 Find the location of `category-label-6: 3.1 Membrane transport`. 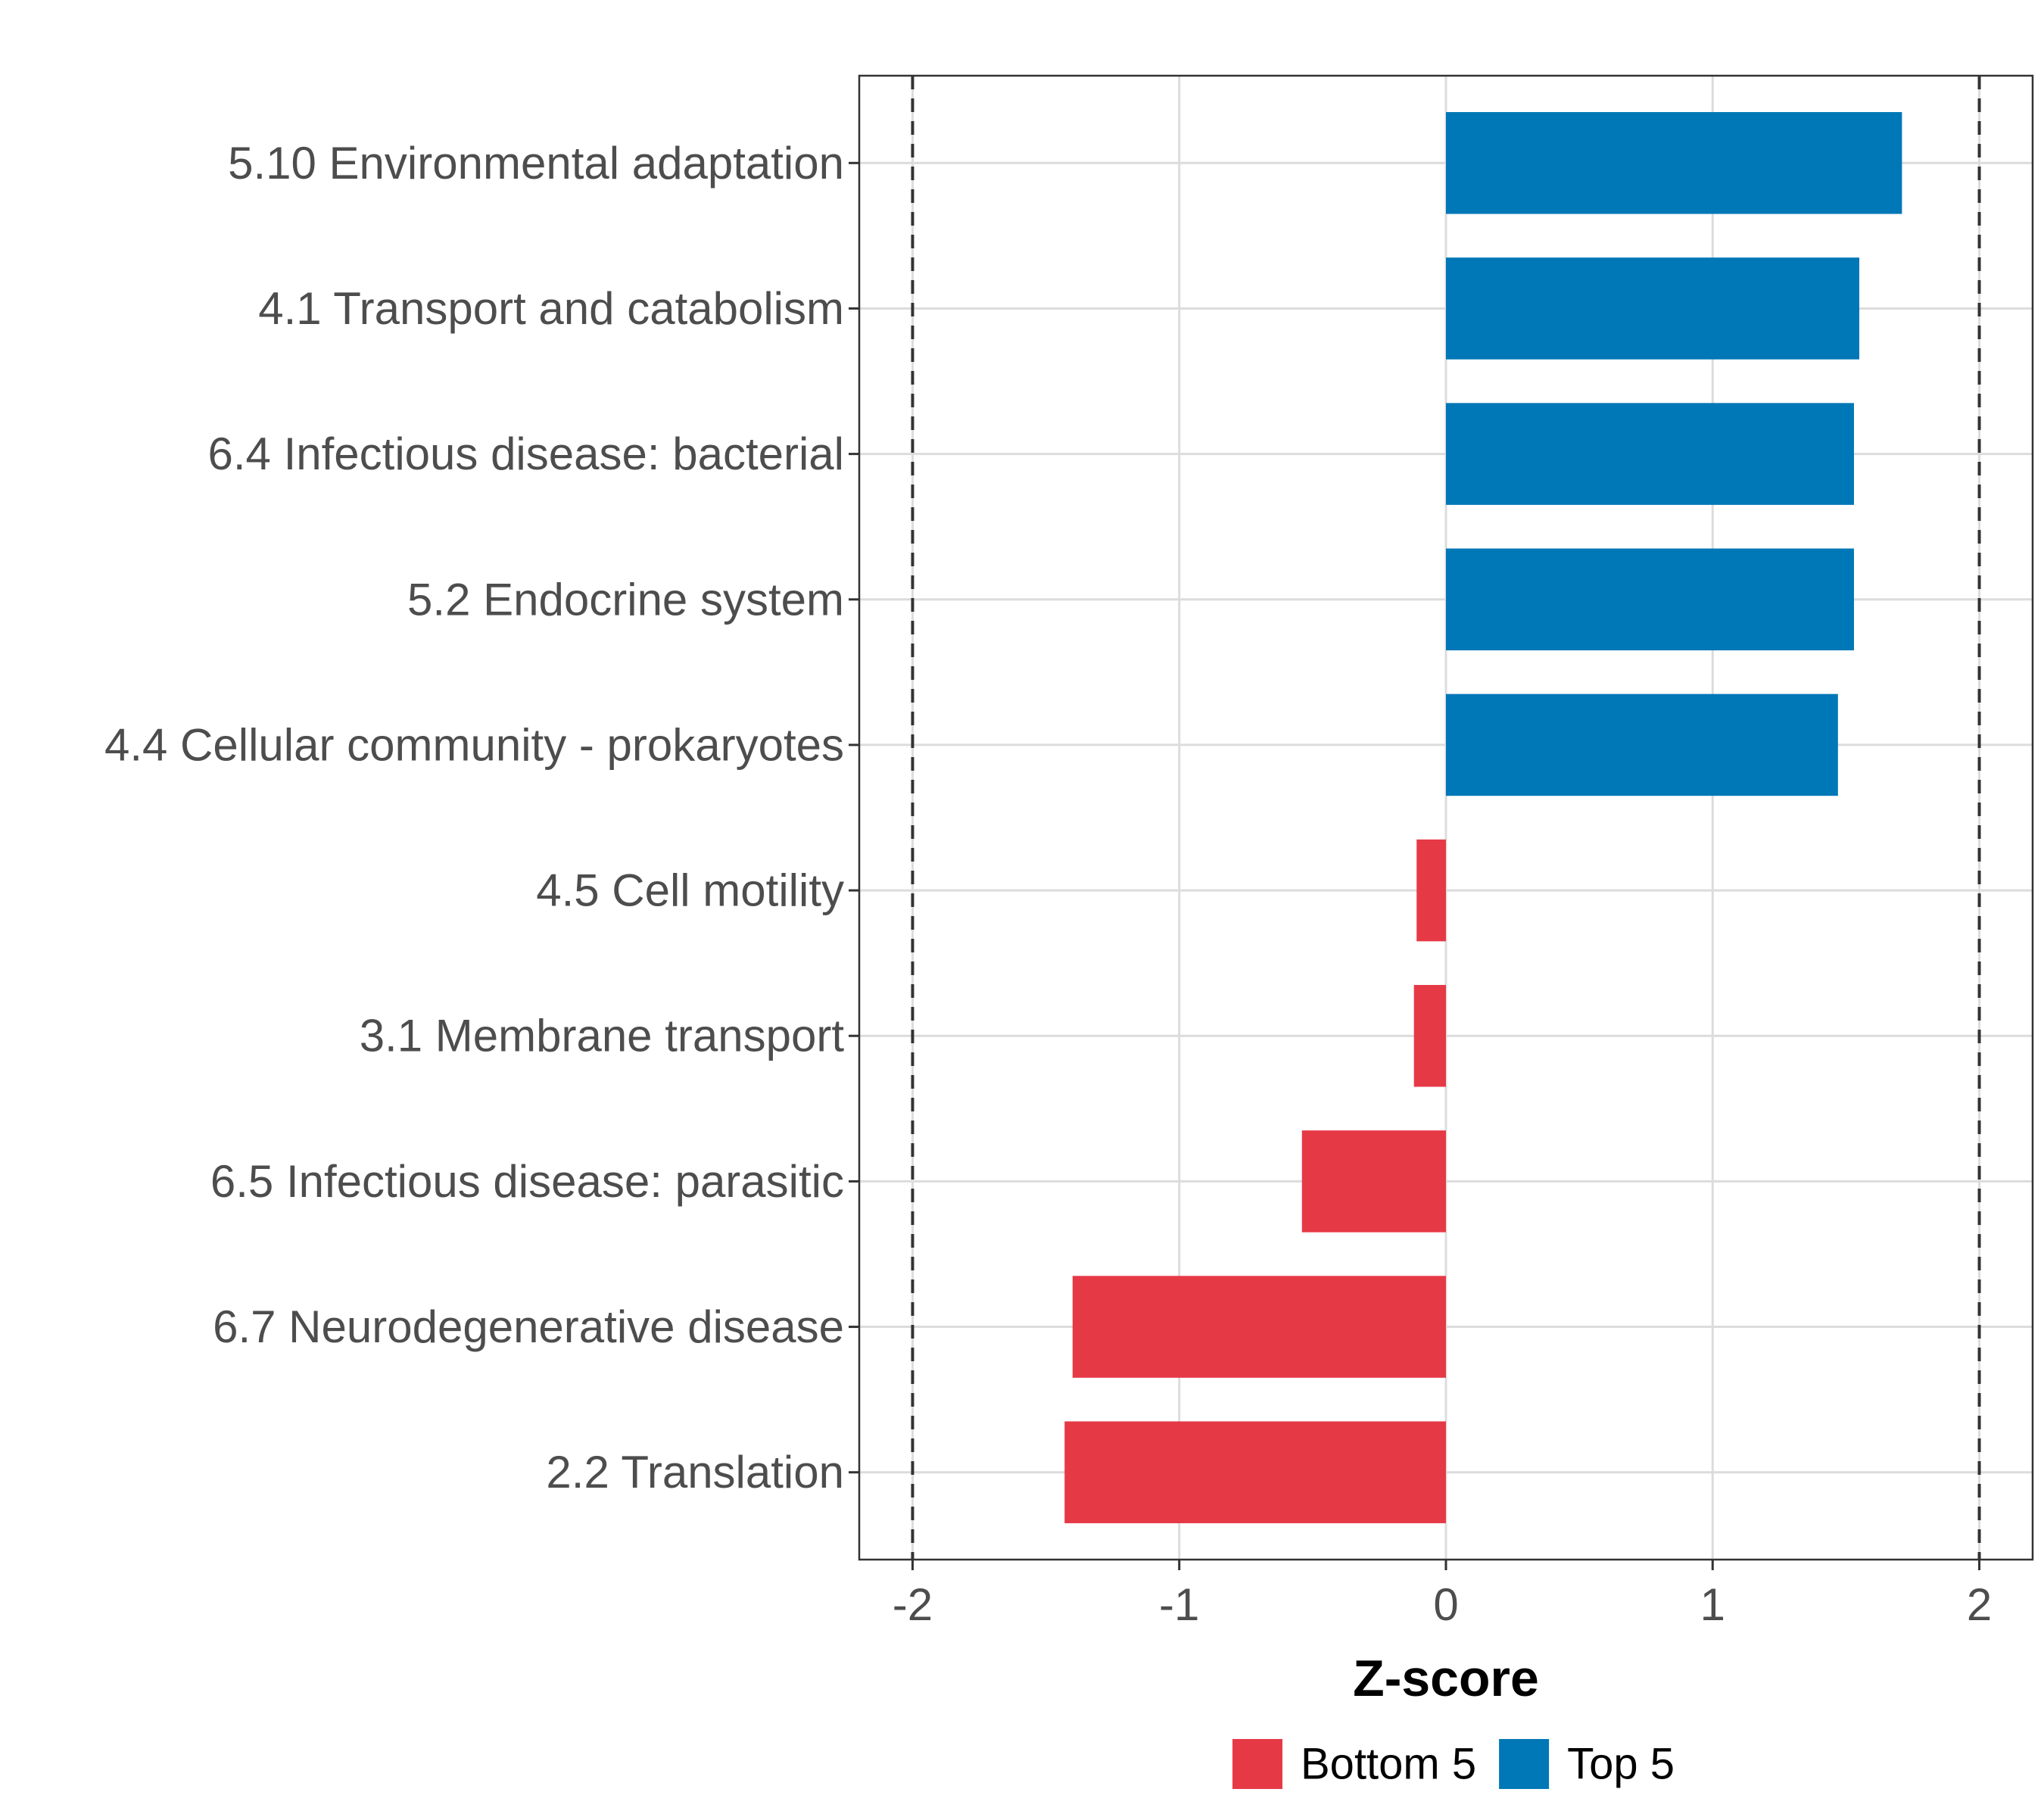

category-label-6: 3.1 Membrane transport is located at coordinates (602, 1036).